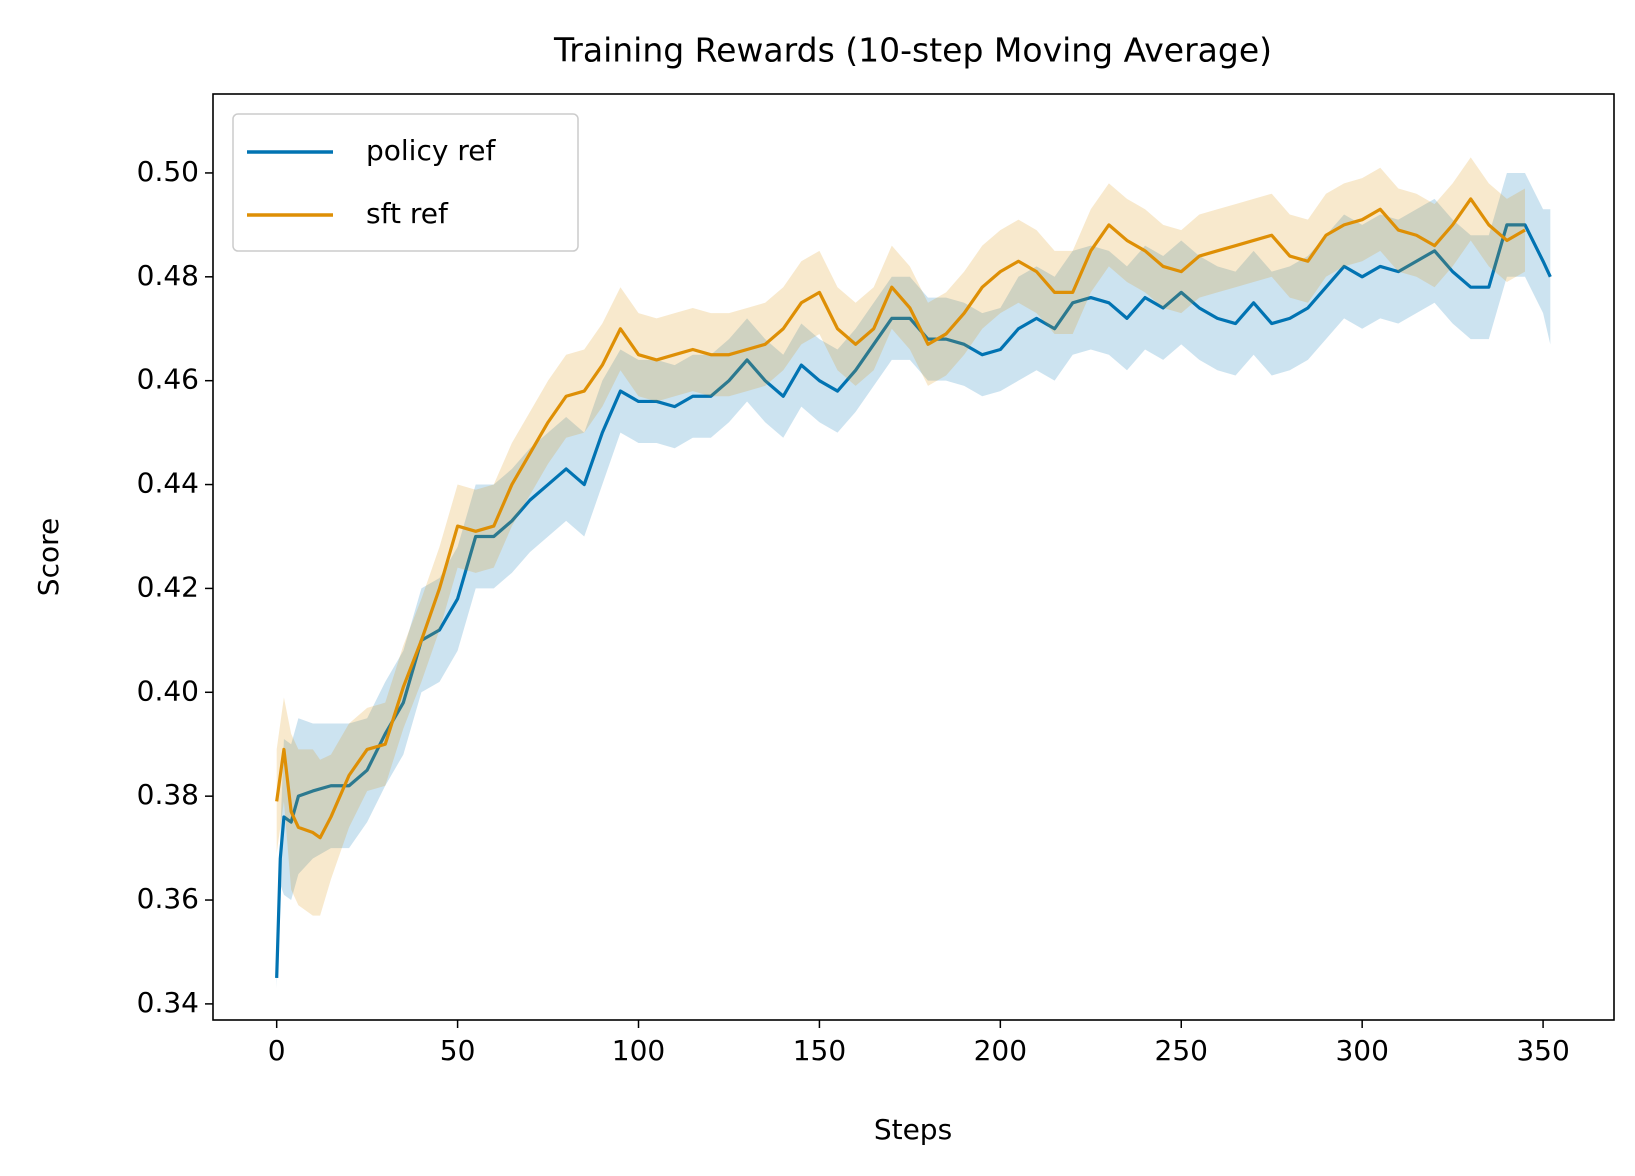  Describe the element at coordinates (431, 150) in the screenshot. I see `legend-label: policy ref` at that location.